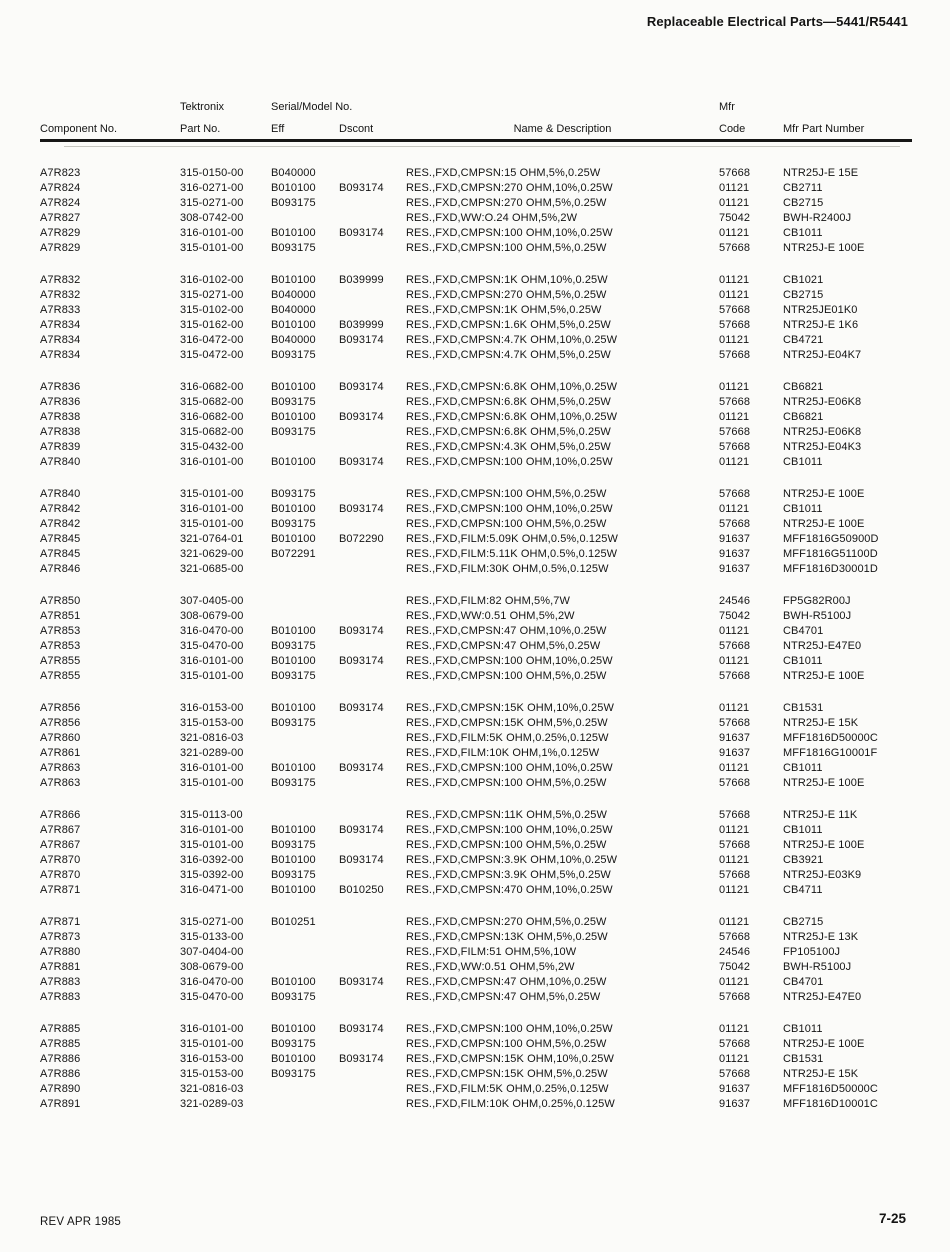 Image resolution: width=950 pixels, height=1252 pixels. I want to click on cell-tektronix-part-no: 315-0113-00, so click(211, 815).